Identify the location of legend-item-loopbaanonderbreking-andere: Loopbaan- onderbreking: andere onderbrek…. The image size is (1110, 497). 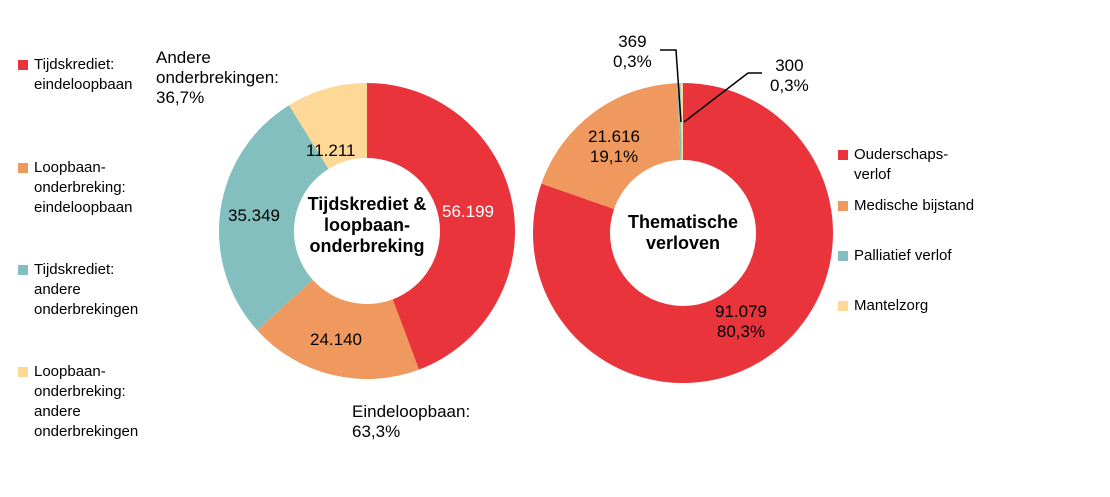
(78, 402).